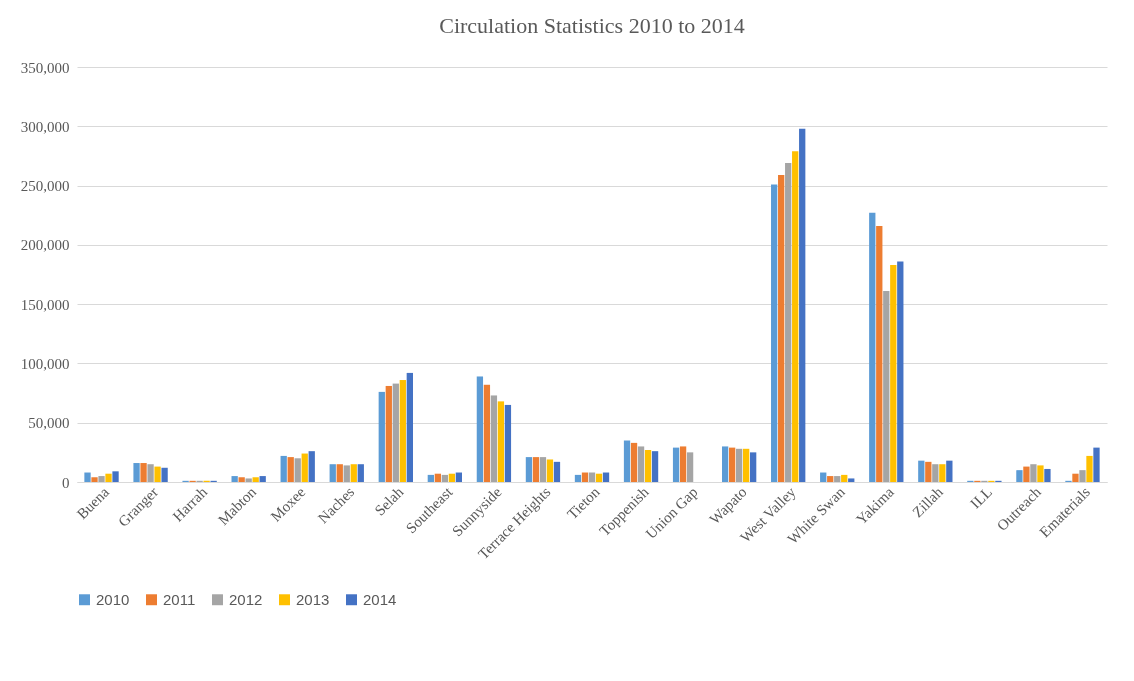 This screenshot has width=1134, height=681. I want to click on y-tick-label: 300,000, so click(45, 126).